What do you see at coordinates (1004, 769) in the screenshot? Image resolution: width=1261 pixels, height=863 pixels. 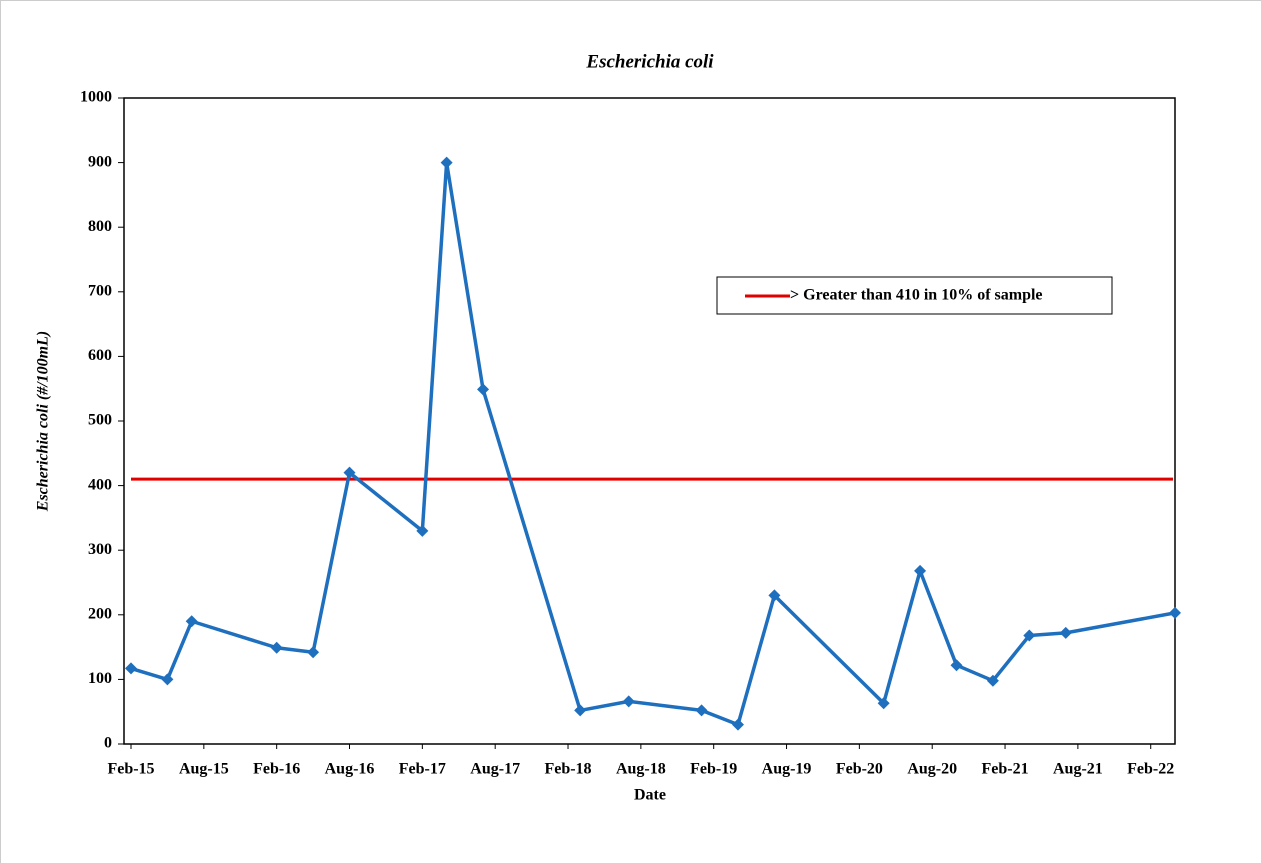 I see `x-tick-label: Feb-21` at bounding box center [1004, 769].